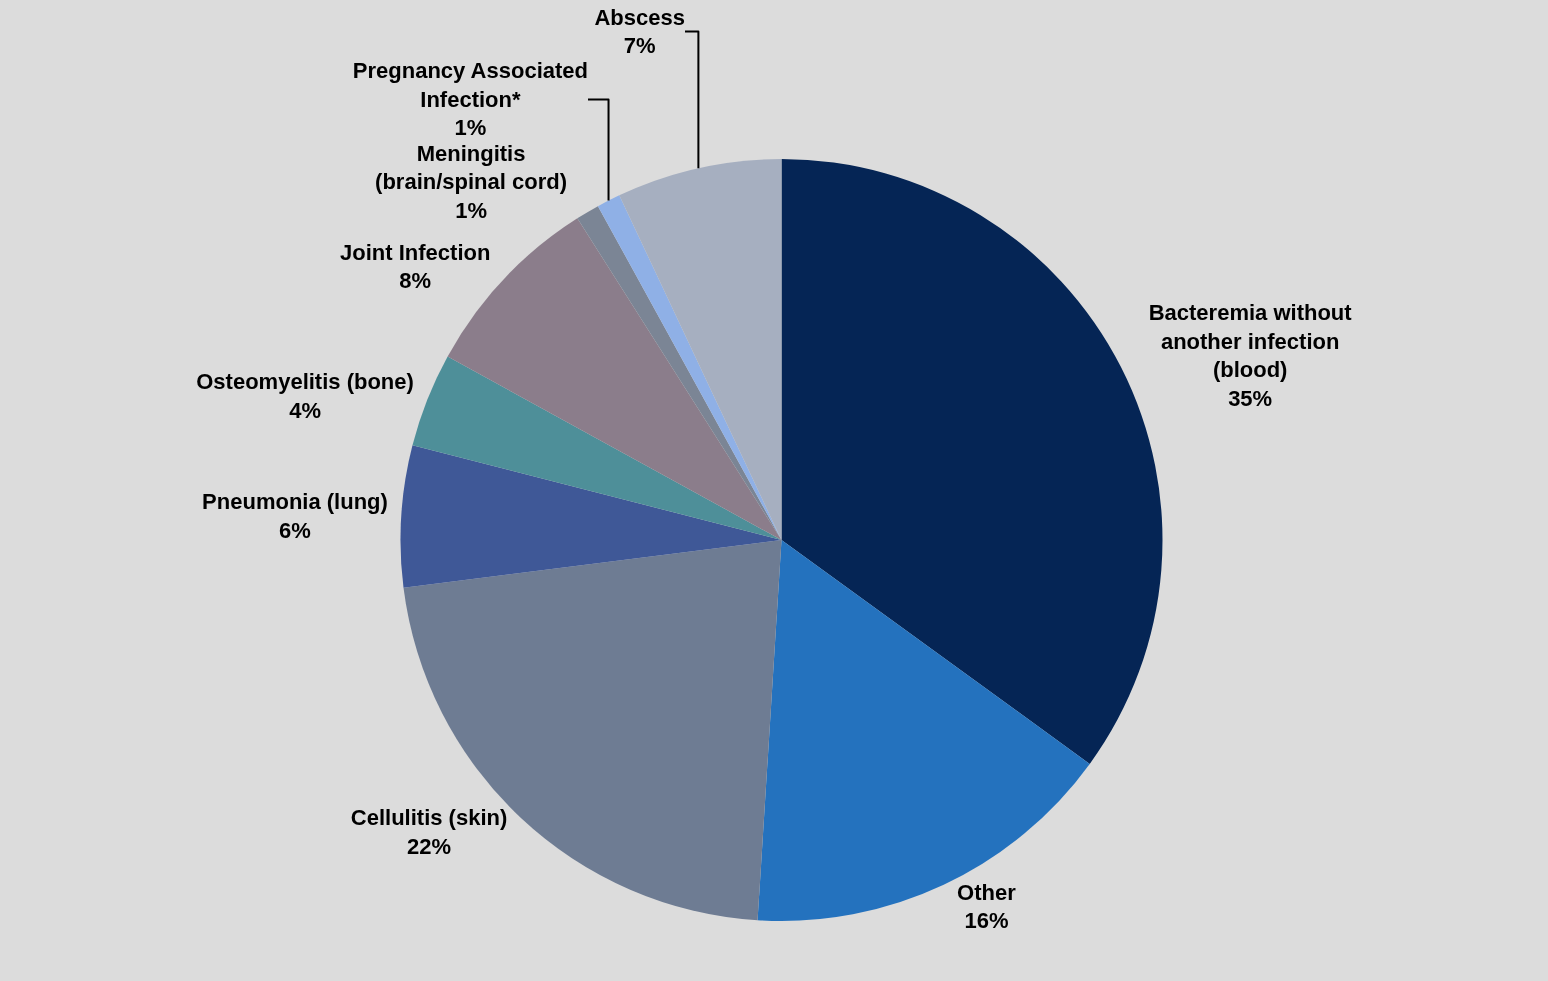 The height and width of the screenshot is (981, 1548). I want to click on data-label: 22%, so click(429, 846).